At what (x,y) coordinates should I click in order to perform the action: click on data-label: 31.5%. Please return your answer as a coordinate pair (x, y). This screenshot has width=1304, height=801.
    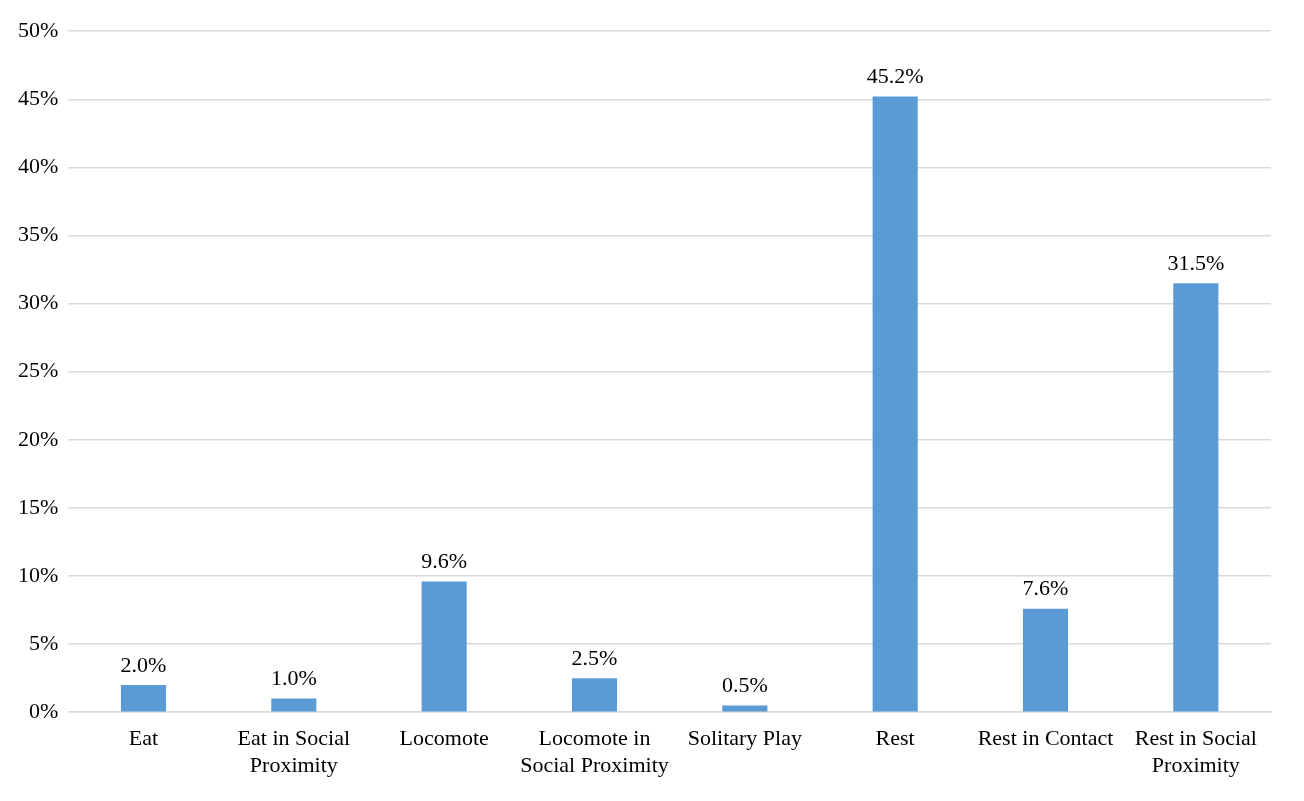
    Looking at the image, I should click on (1196, 262).